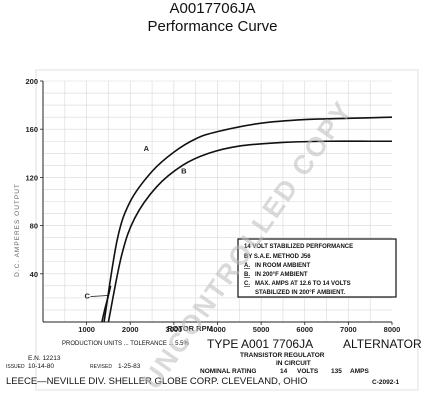  What do you see at coordinates (293, 363) in the screenshot?
I see `in-circuit-label: IN CIRCUIT` at bounding box center [293, 363].